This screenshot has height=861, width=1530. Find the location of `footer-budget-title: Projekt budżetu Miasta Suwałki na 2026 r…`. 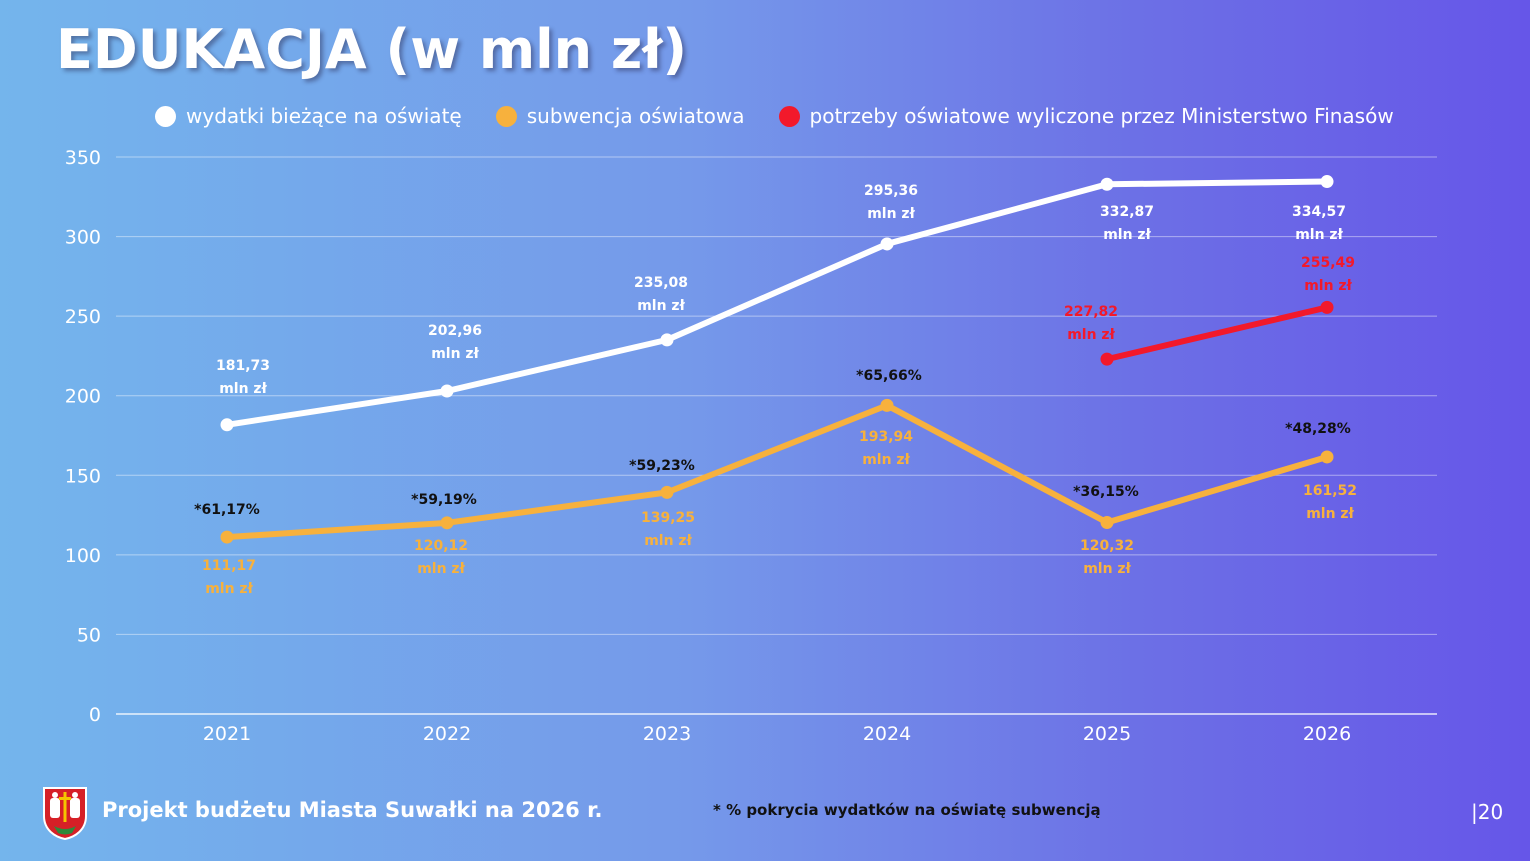

footer-budget-title: Projekt budżetu Miasta Suwałki na 2026 r… is located at coordinates (352, 810).